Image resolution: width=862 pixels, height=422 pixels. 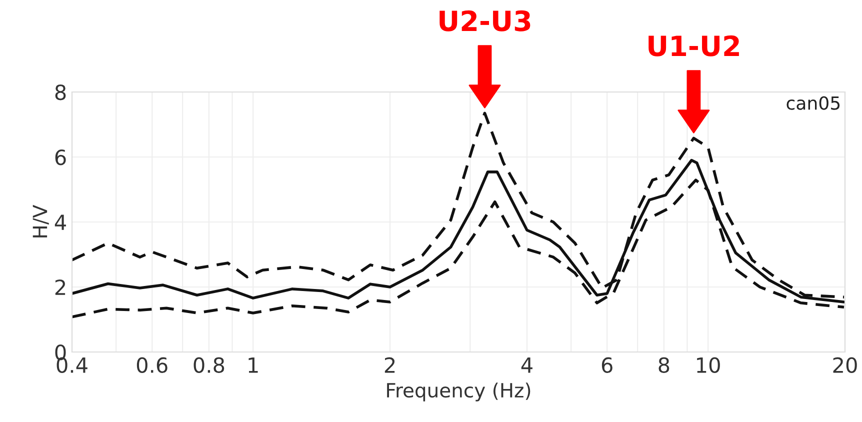 I want to click on x-tick-label: 10, so click(x=708, y=365).